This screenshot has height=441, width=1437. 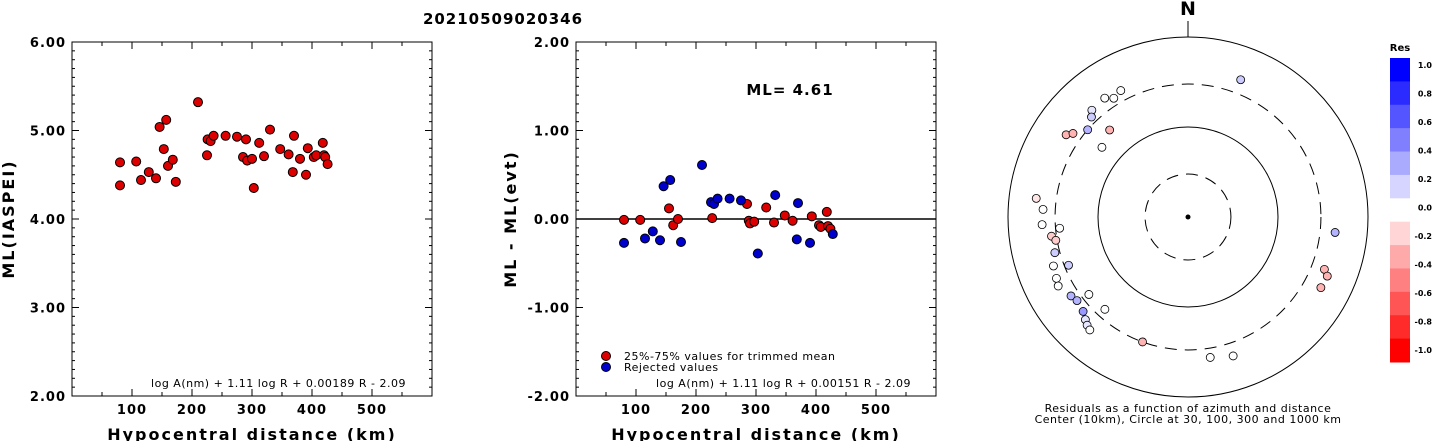 What do you see at coordinates (1425, 94) in the screenshot?
I see `colorbar-label: 0.8` at bounding box center [1425, 94].